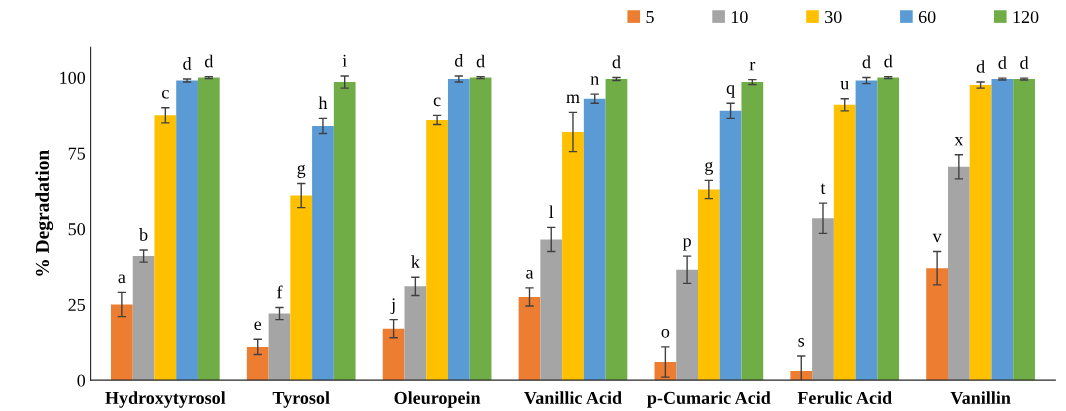 This screenshot has height=411, width=1066. I want to click on legend-label: 60, so click(927, 17).